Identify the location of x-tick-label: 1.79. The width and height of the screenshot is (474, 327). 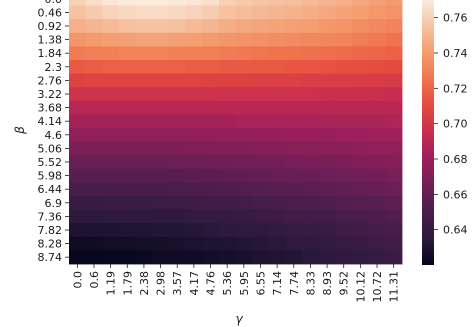
(127, 283).